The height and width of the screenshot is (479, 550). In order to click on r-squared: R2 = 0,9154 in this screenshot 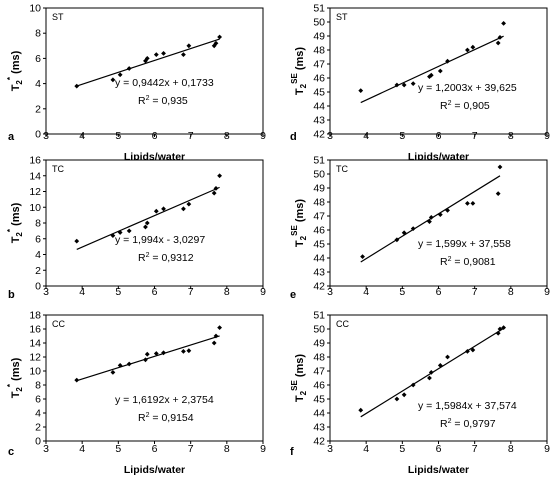, I will do `click(166, 418)`.